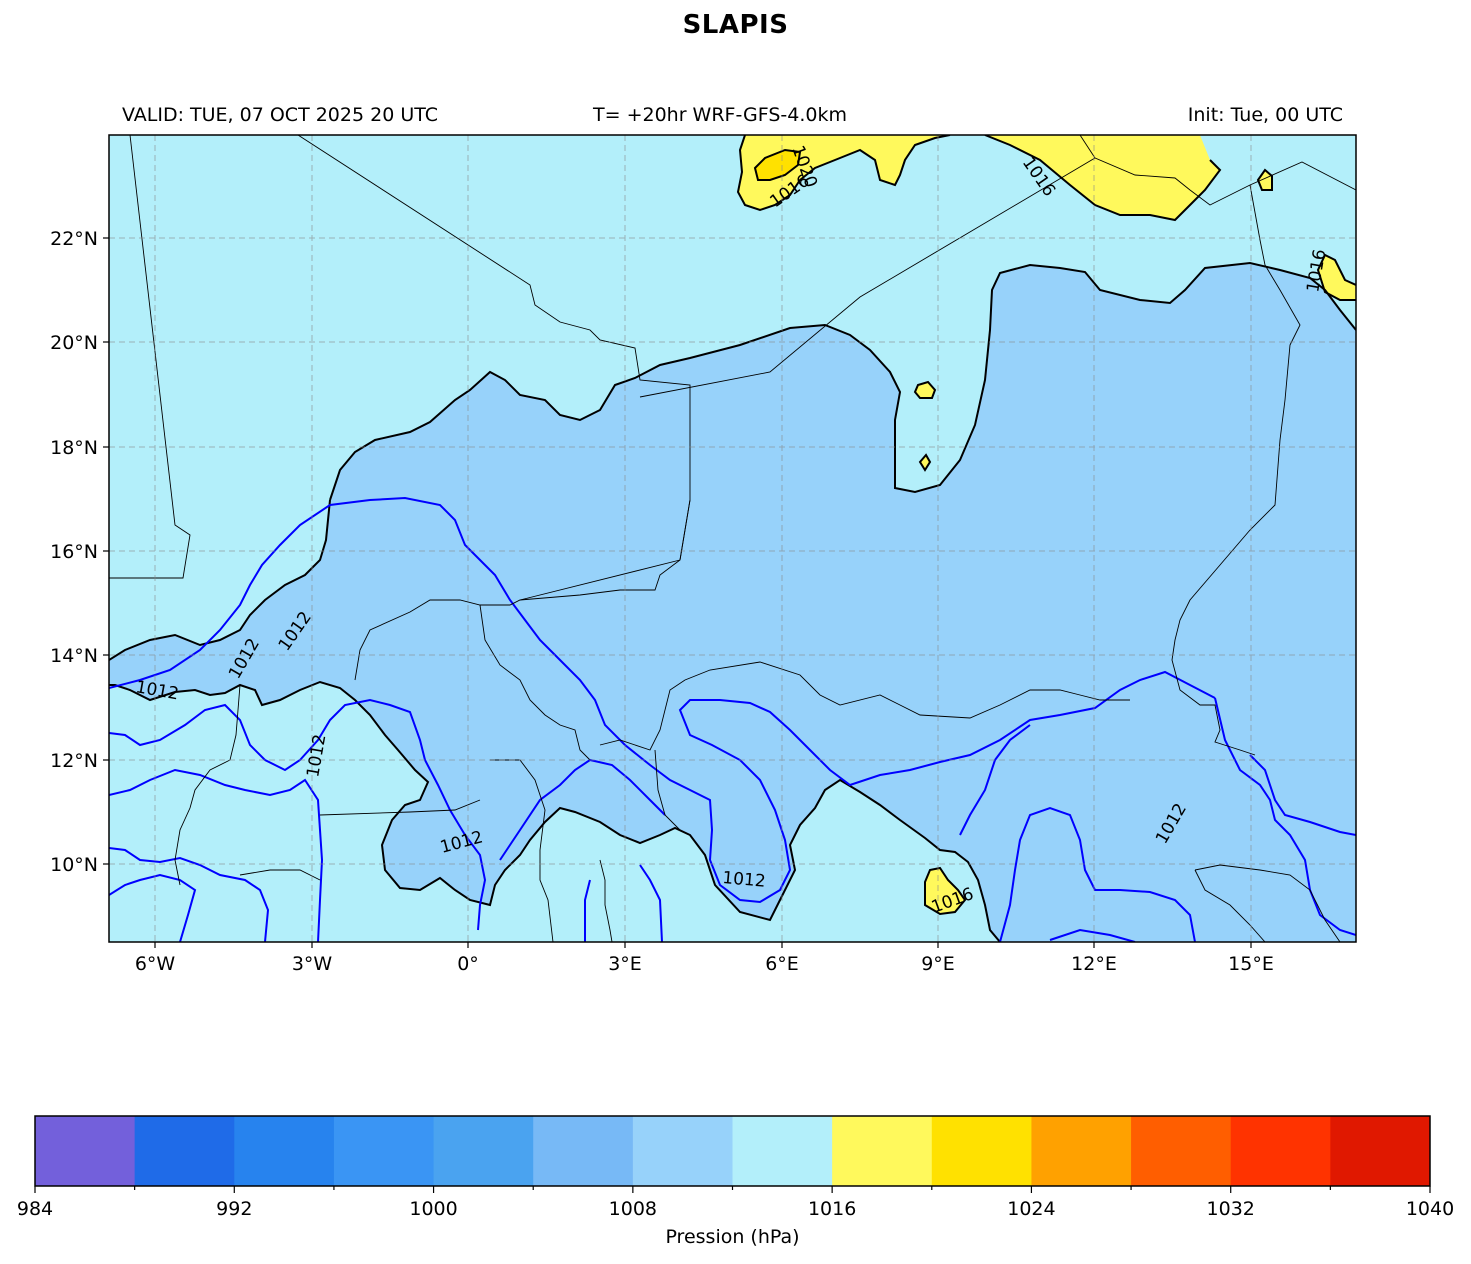  I want to click on pressure-band-1016-1020-spot1, so click(925, 390).